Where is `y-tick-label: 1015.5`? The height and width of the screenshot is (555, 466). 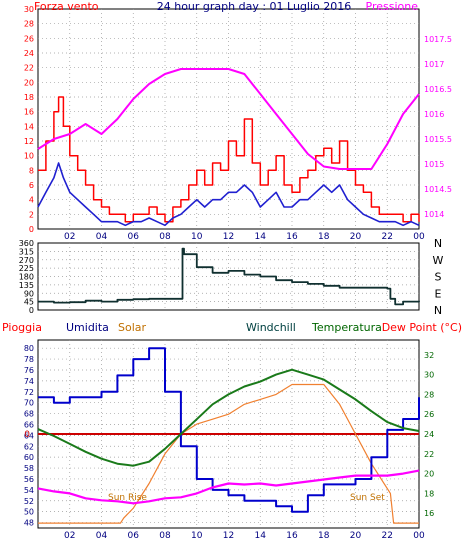 y-tick-label: 1015.5 is located at coordinates (438, 139).